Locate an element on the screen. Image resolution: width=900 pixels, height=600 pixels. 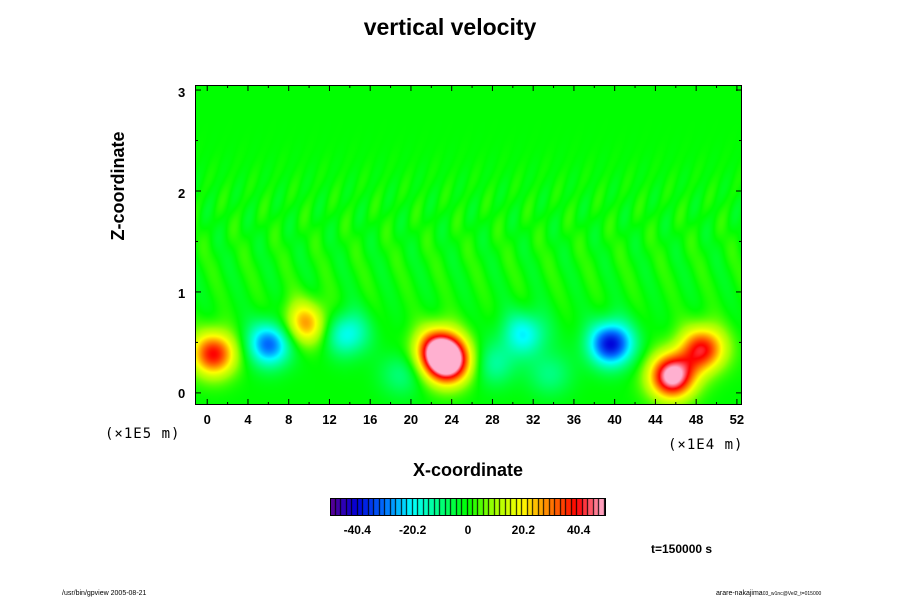
x-tick-label: 36 is located at coordinates (574, 419).